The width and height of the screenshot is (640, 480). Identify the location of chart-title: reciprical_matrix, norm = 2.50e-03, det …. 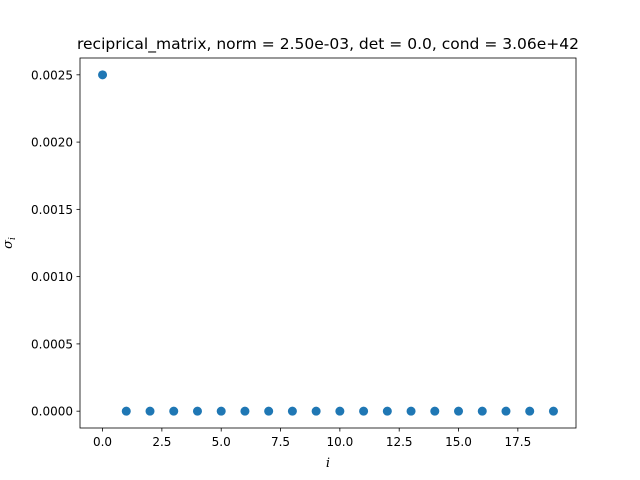
(328, 44).